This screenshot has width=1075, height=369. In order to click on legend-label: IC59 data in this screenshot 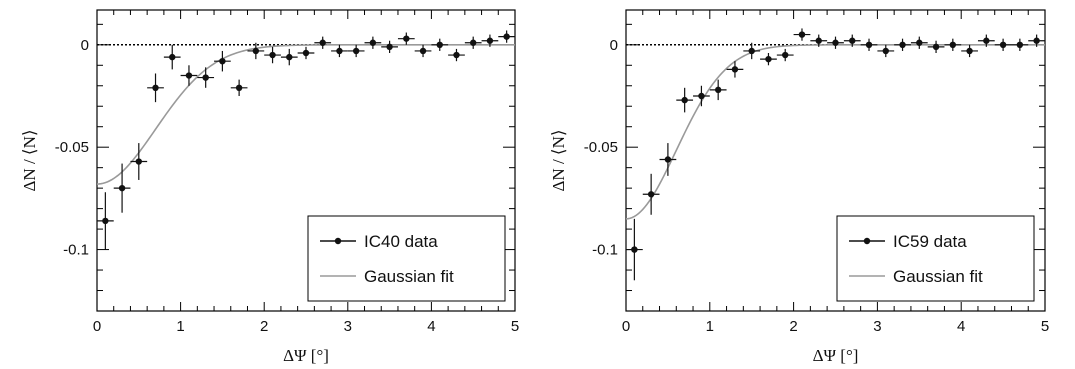, I will do `click(930, 241)`.